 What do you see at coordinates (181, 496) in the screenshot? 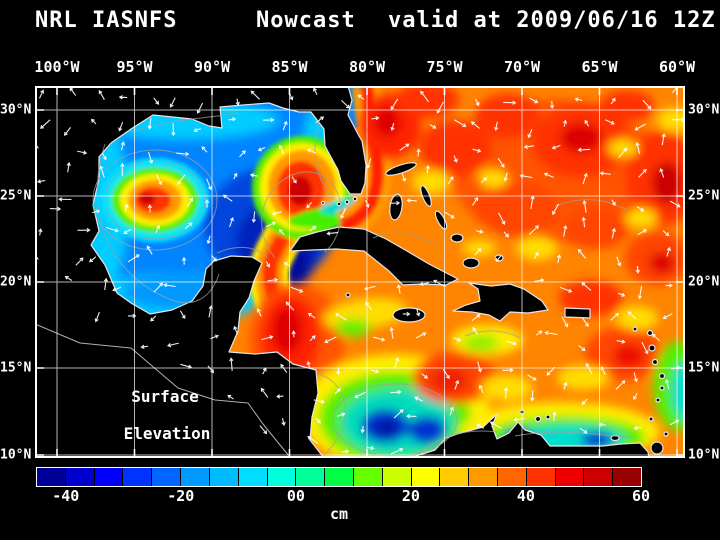
I see `colorbar-tick-label: -20` at bounding box center [181, 496].